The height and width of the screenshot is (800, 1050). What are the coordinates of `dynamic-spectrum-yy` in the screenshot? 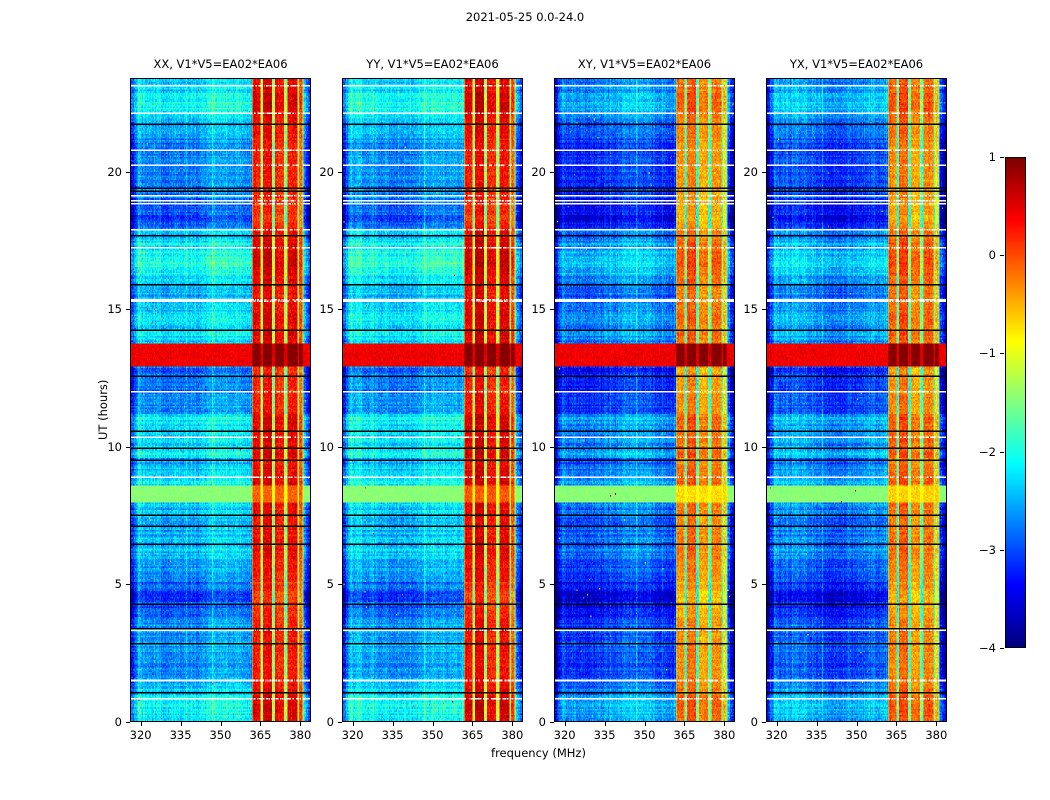 It's located at (432, 400).